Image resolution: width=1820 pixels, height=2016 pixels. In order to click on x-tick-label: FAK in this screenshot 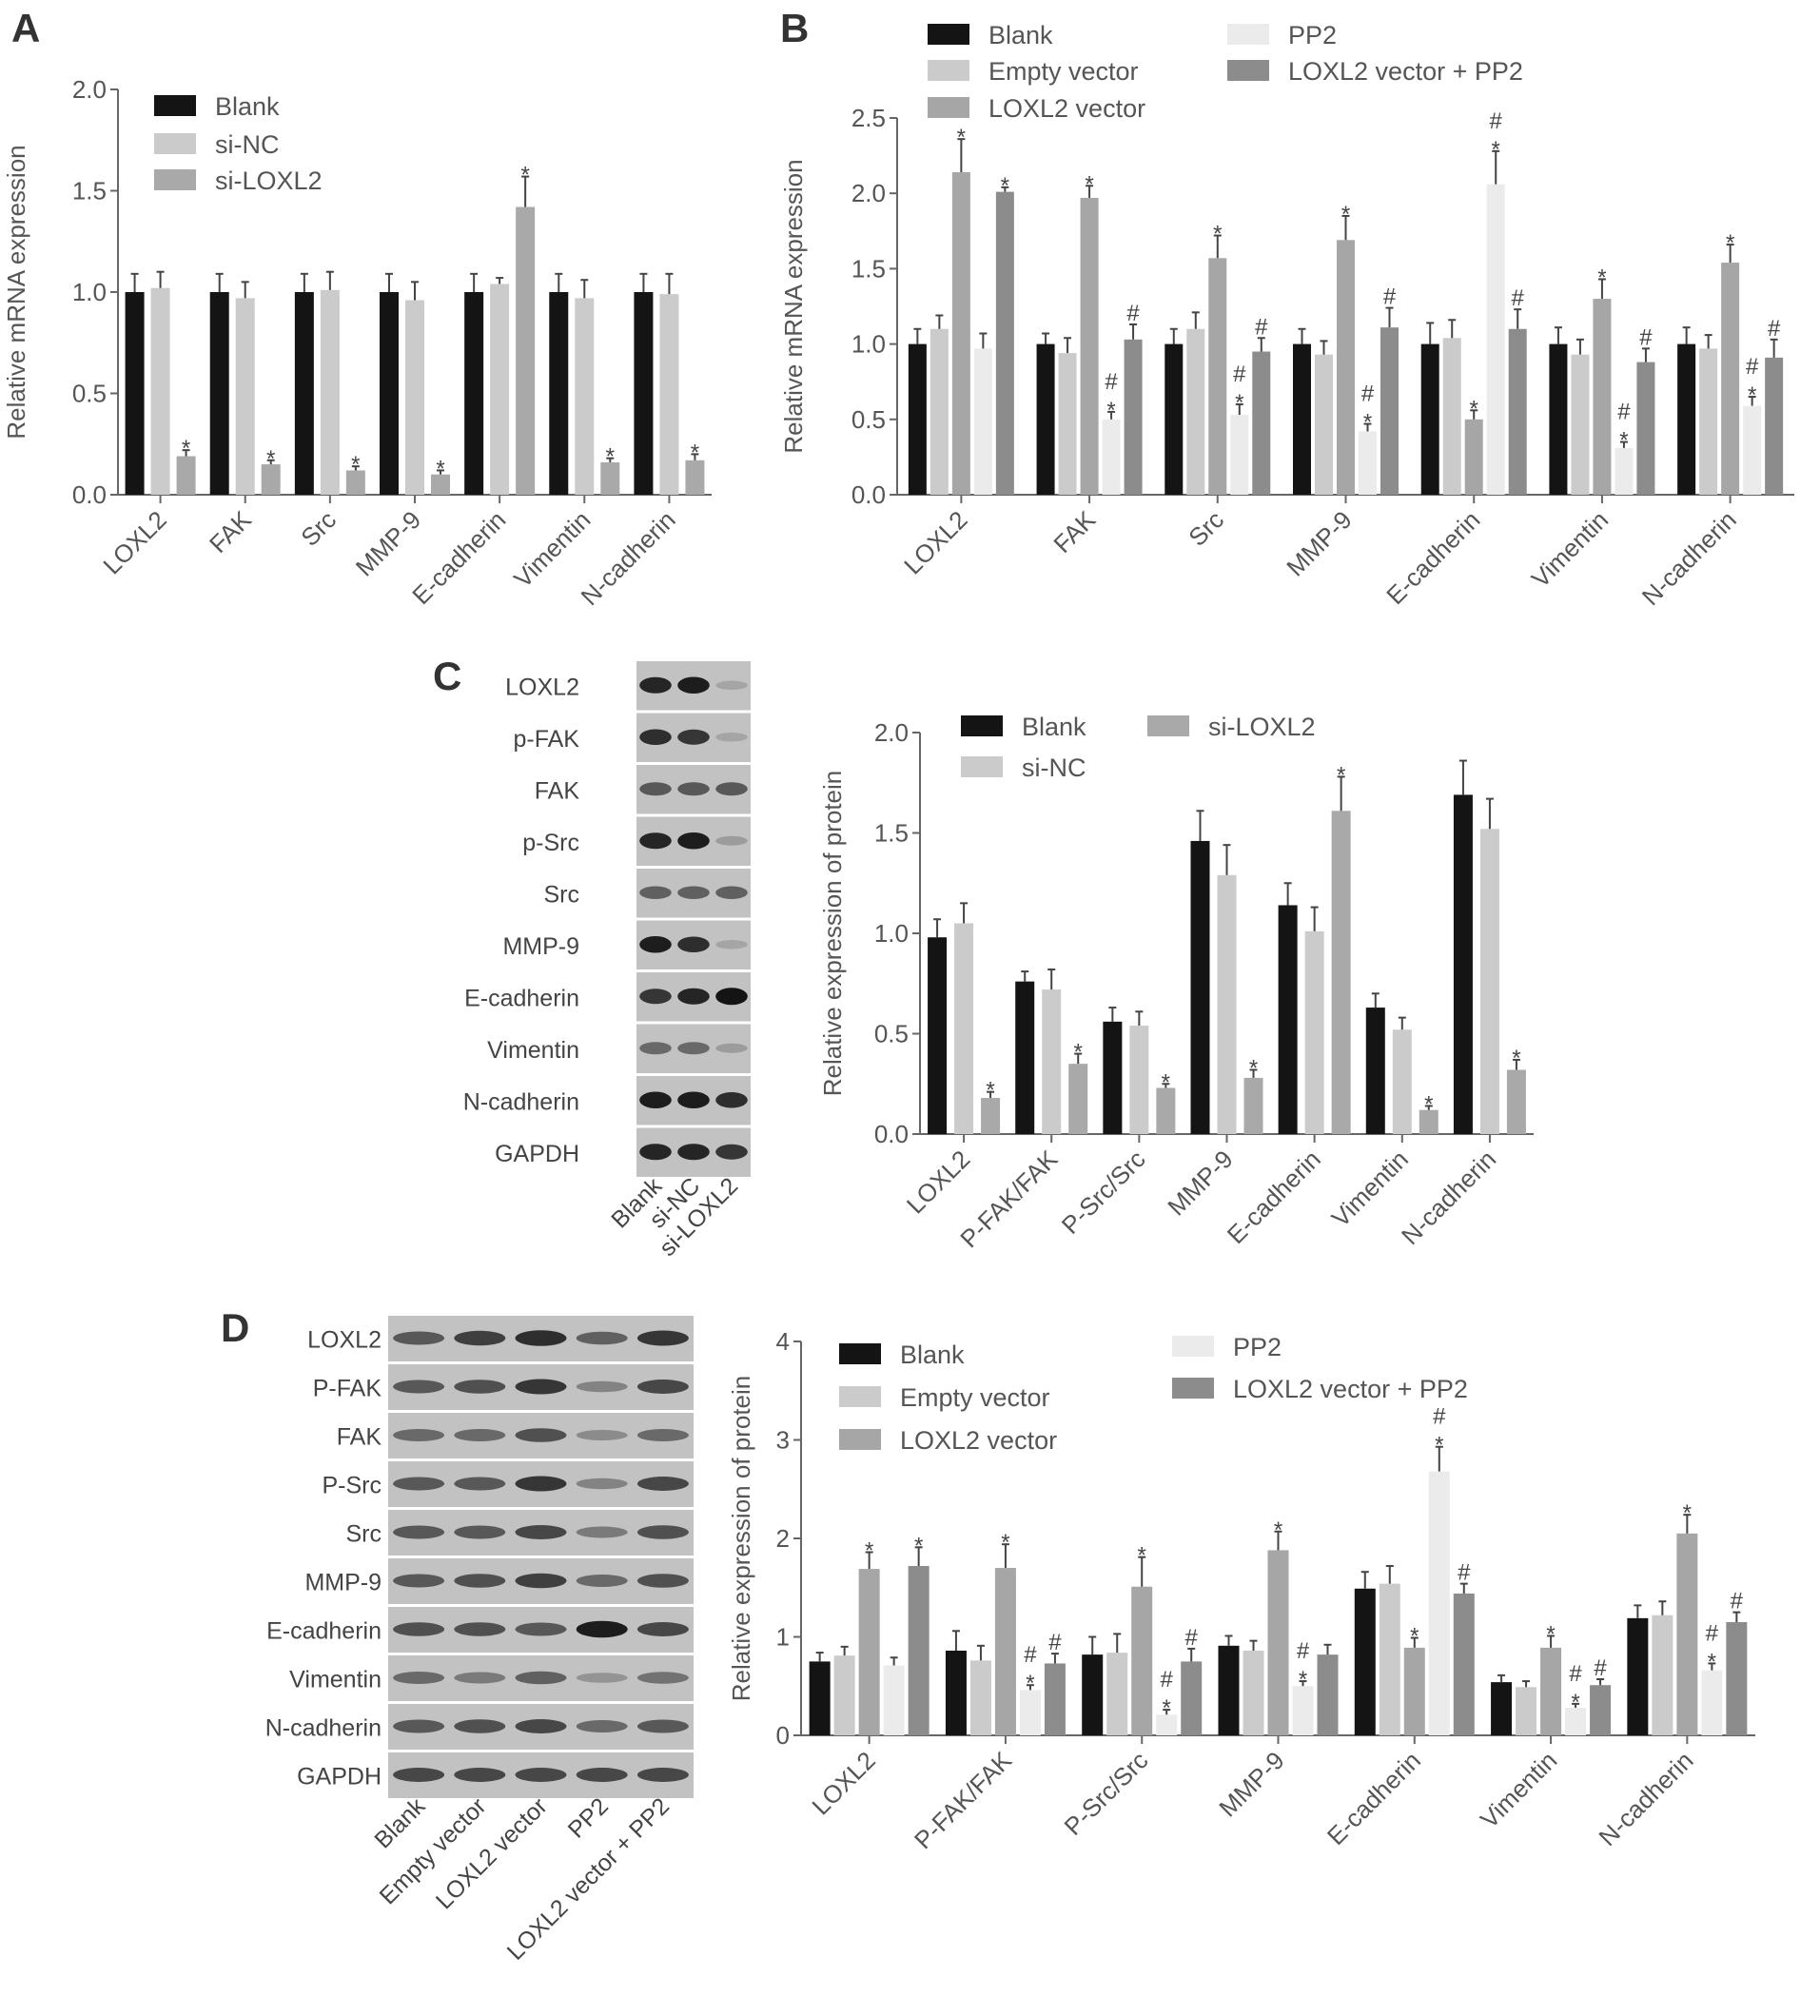, I will do `click(1074, 531)`.